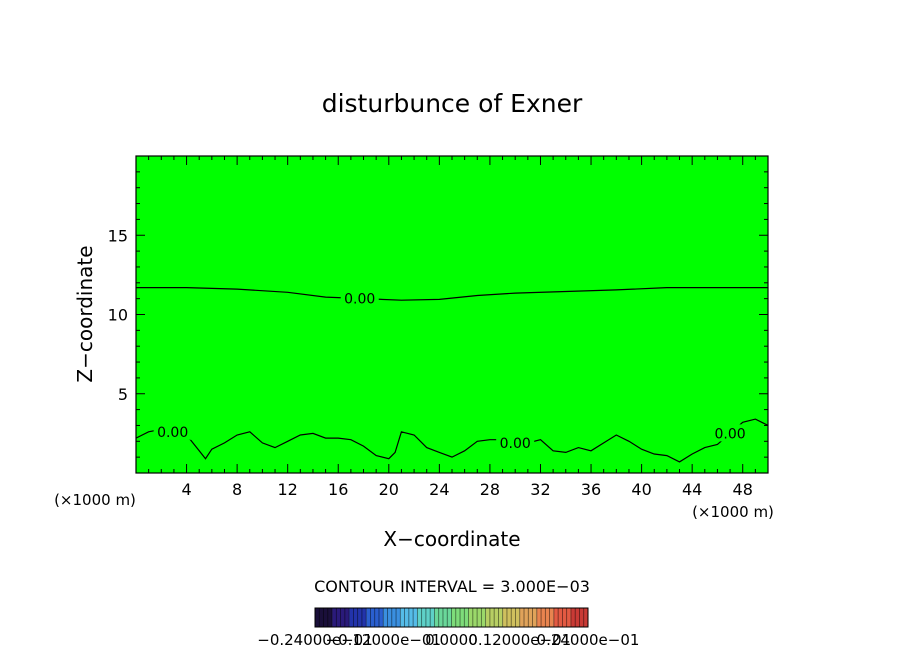  Describe the element at coordinates (451, 539) in the screenshot. I see `x-axis-label: X−coordinate` at that location.